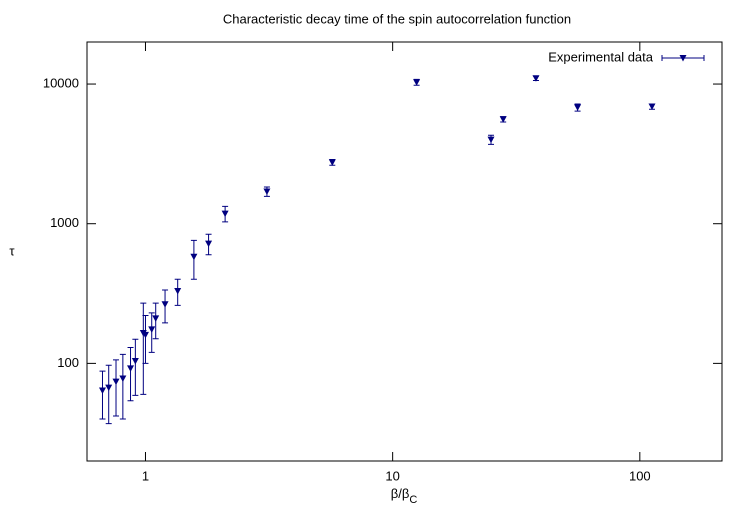  Describe the element at coordinates (683, 58) in the screenshot. I see `legend-marker` at that location.